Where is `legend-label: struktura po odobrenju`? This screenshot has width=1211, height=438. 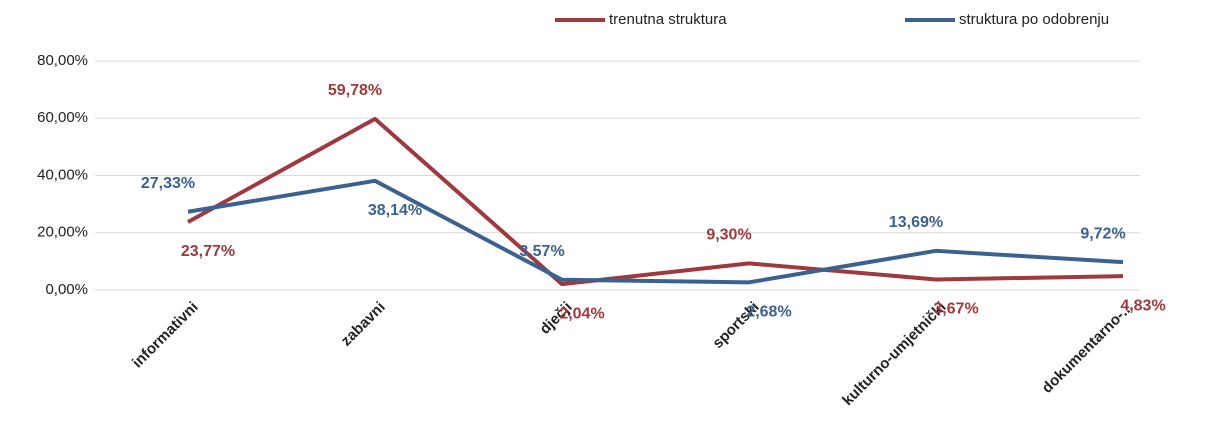
legend-label: struktura po odobrenju is located at coordinates (1034, 19).